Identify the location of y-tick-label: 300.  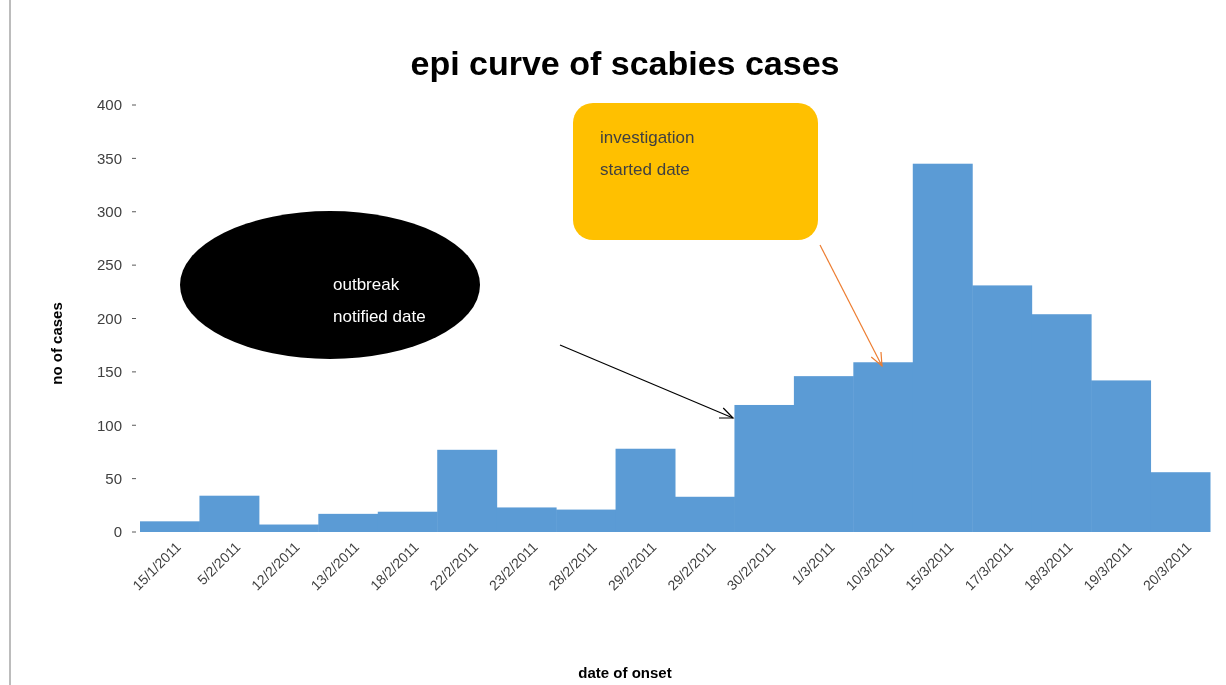
(109, 211).